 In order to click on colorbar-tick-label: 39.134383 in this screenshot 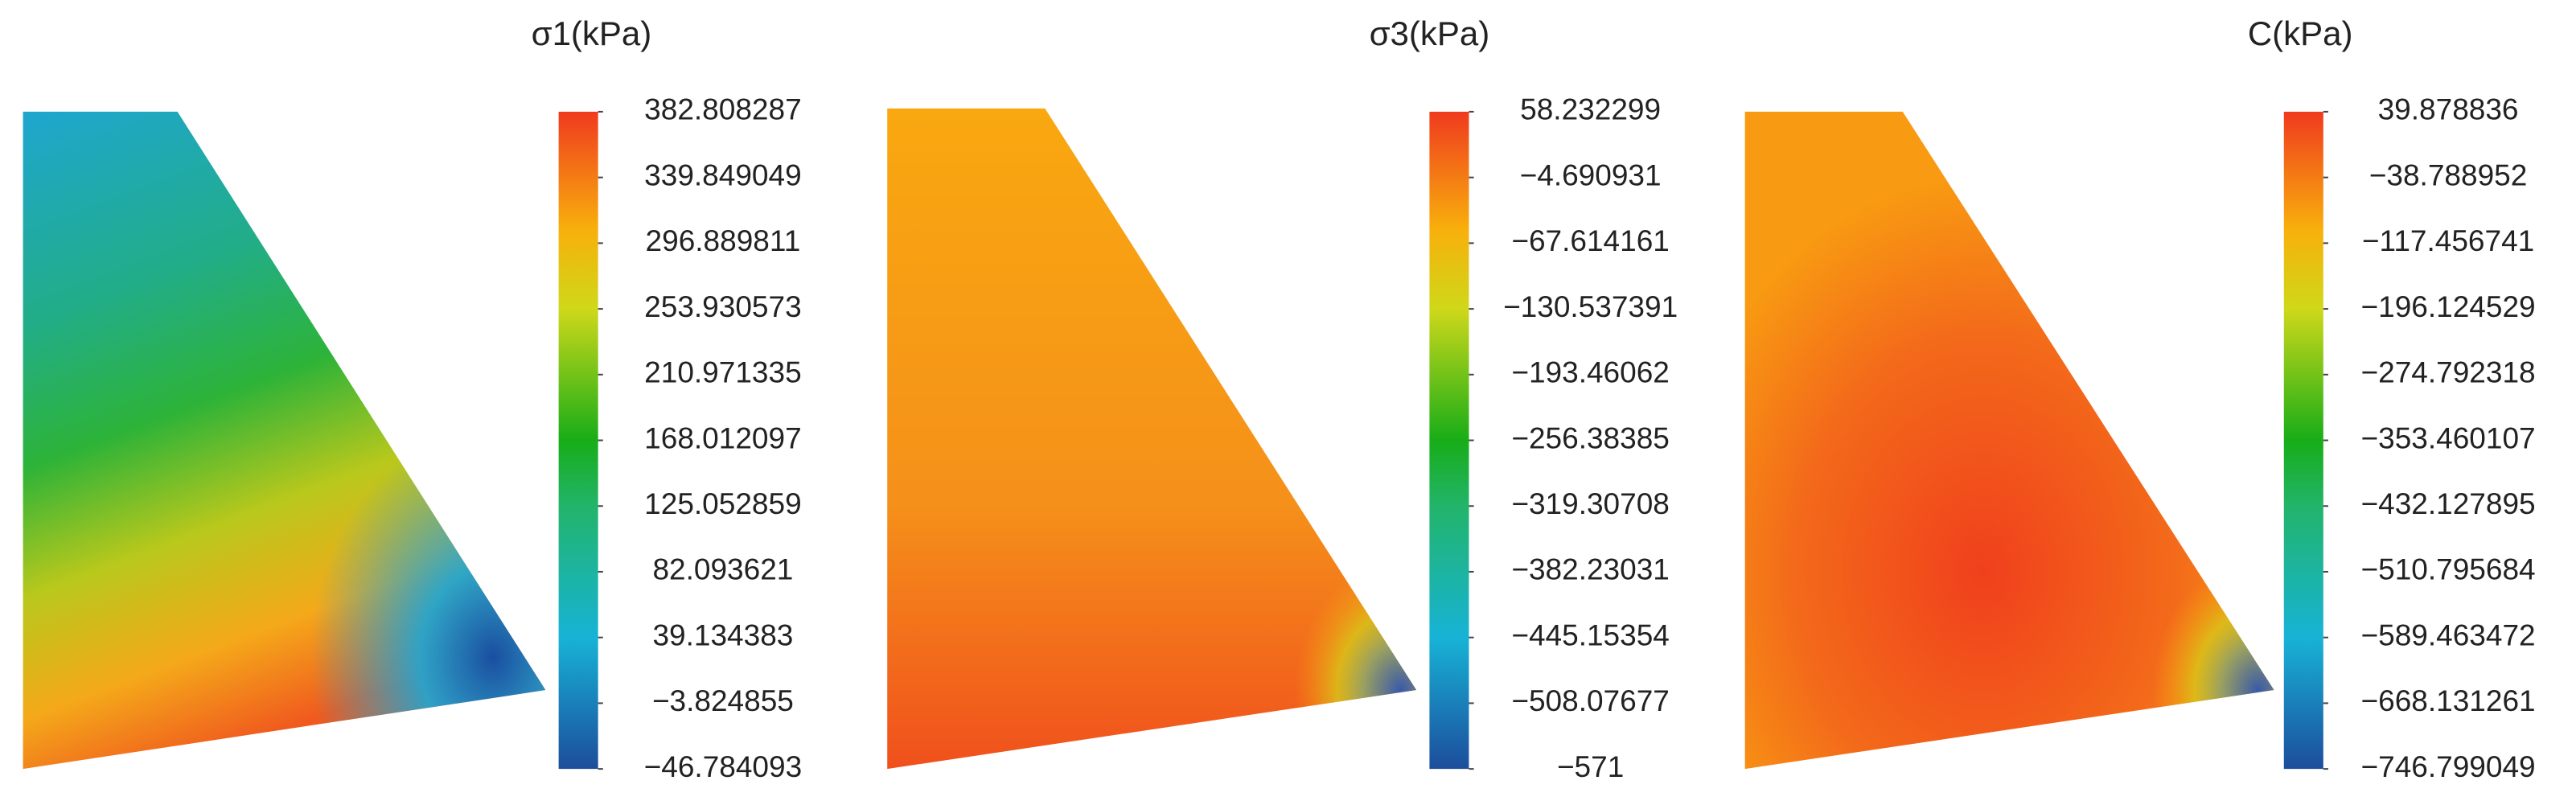, I will do `click(722, 634)`.